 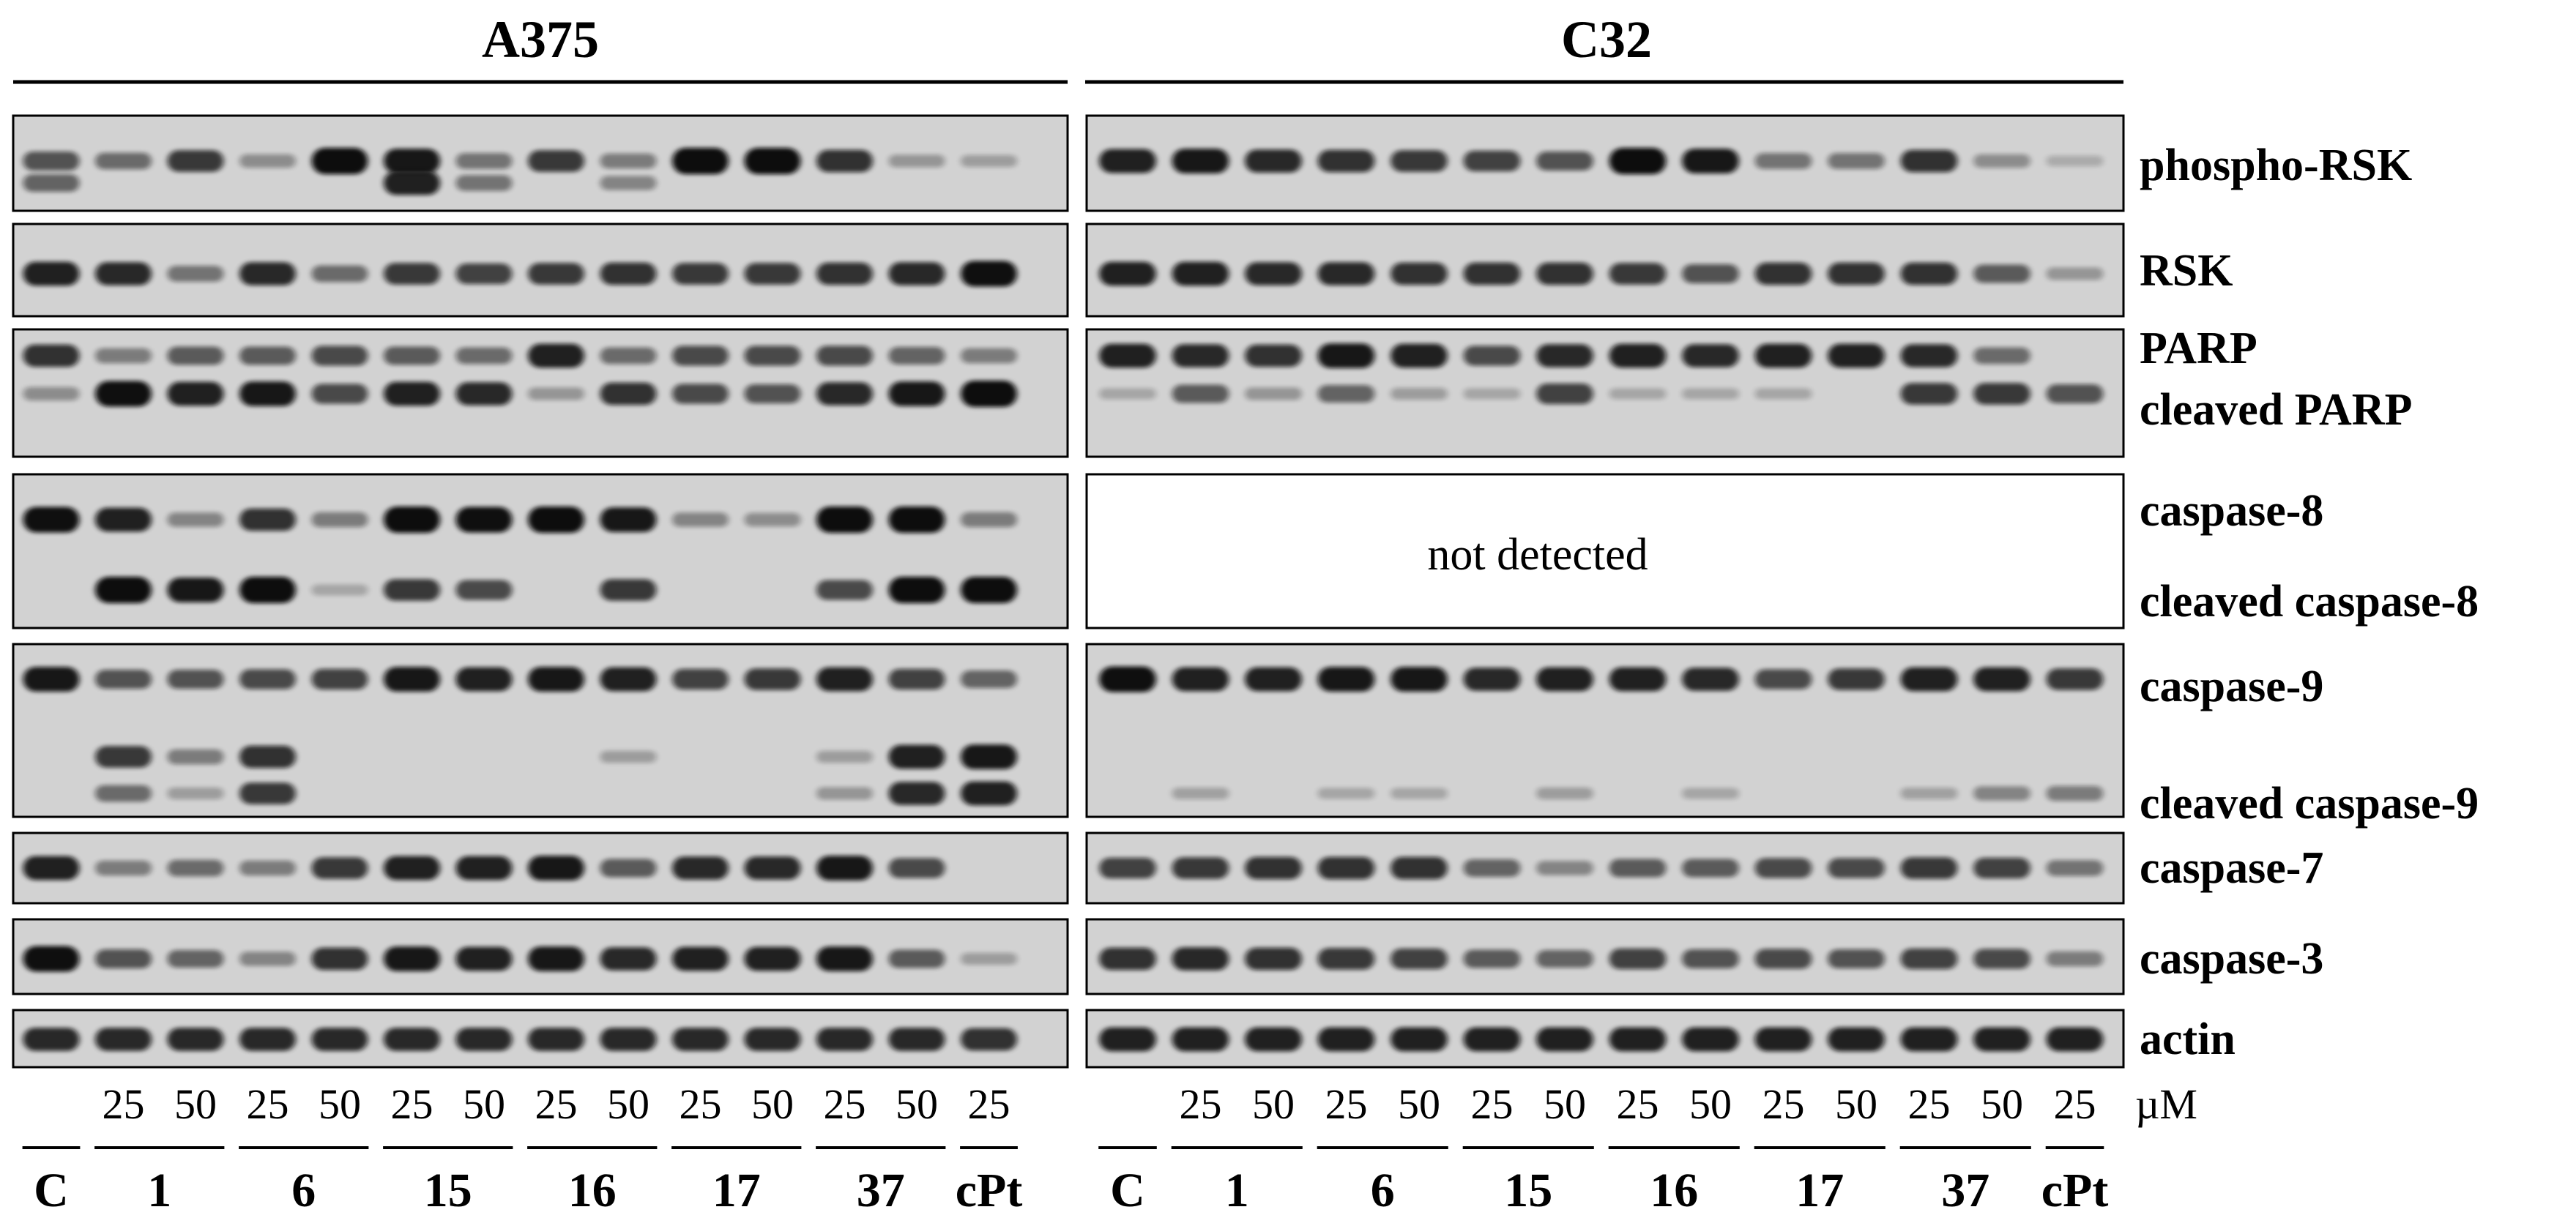 What do you see at coordinates (1710, 1104) in the screenshot?
I see `lane-dose-label: 50` at bounding box center [1710, 1104].